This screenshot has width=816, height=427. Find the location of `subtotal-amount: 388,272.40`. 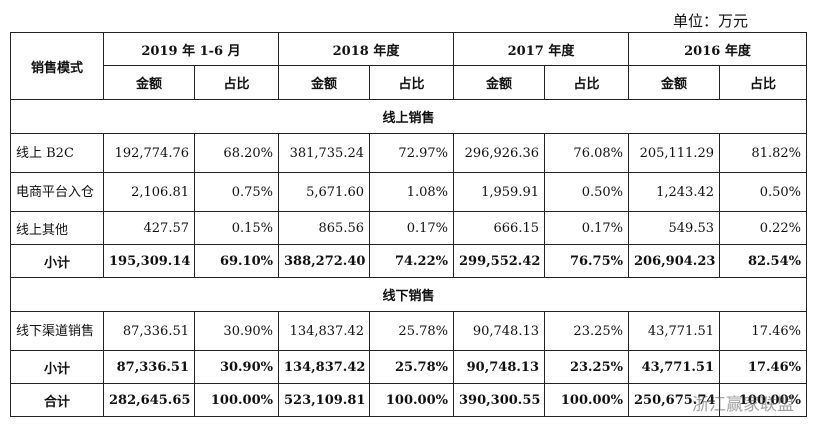

subtotal-amount: 388,272.40 is located at coordinates (324, 261).